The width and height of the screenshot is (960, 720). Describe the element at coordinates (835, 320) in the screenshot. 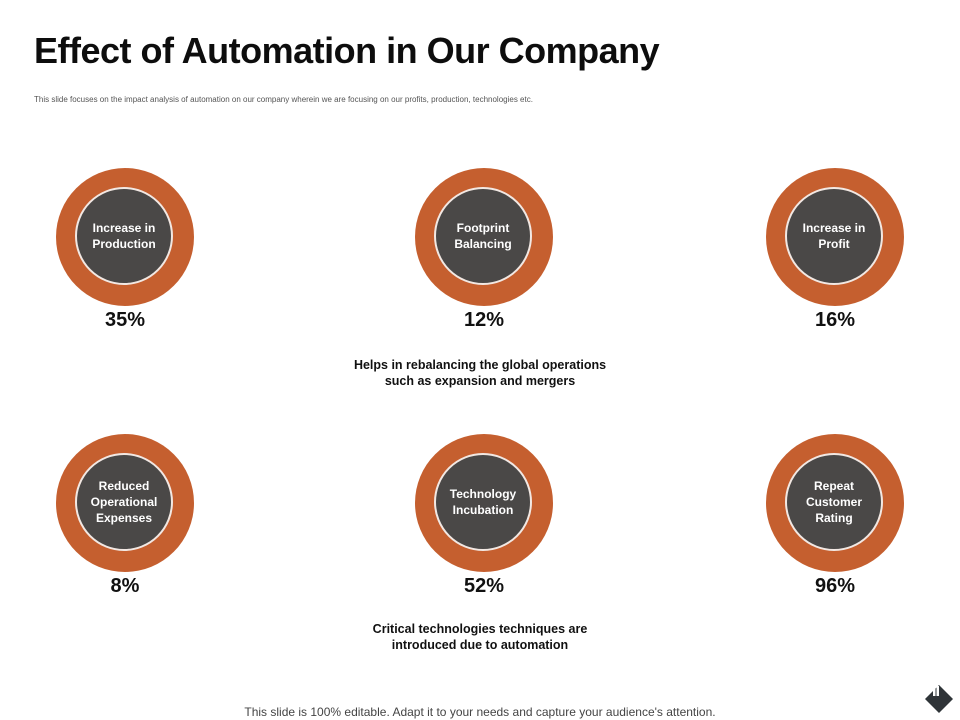

I see `metric-value: 16%` at that location.